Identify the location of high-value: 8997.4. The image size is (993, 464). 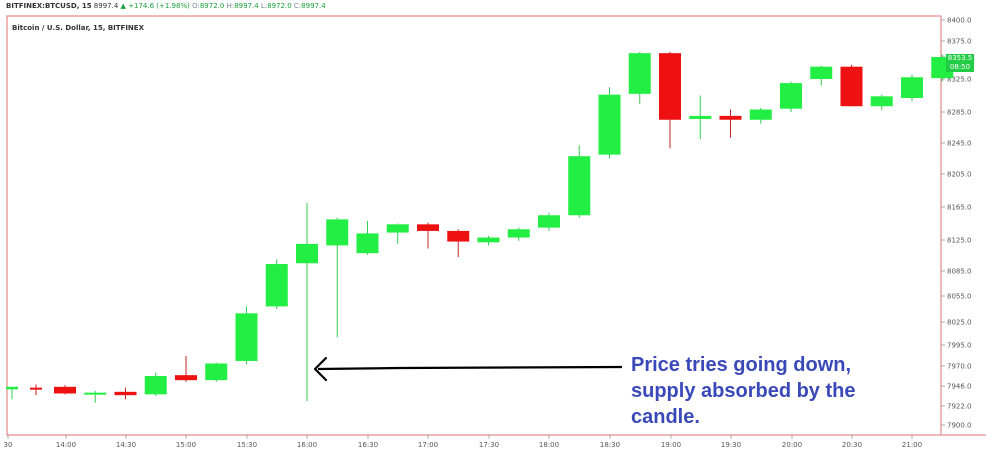
(246, 6).